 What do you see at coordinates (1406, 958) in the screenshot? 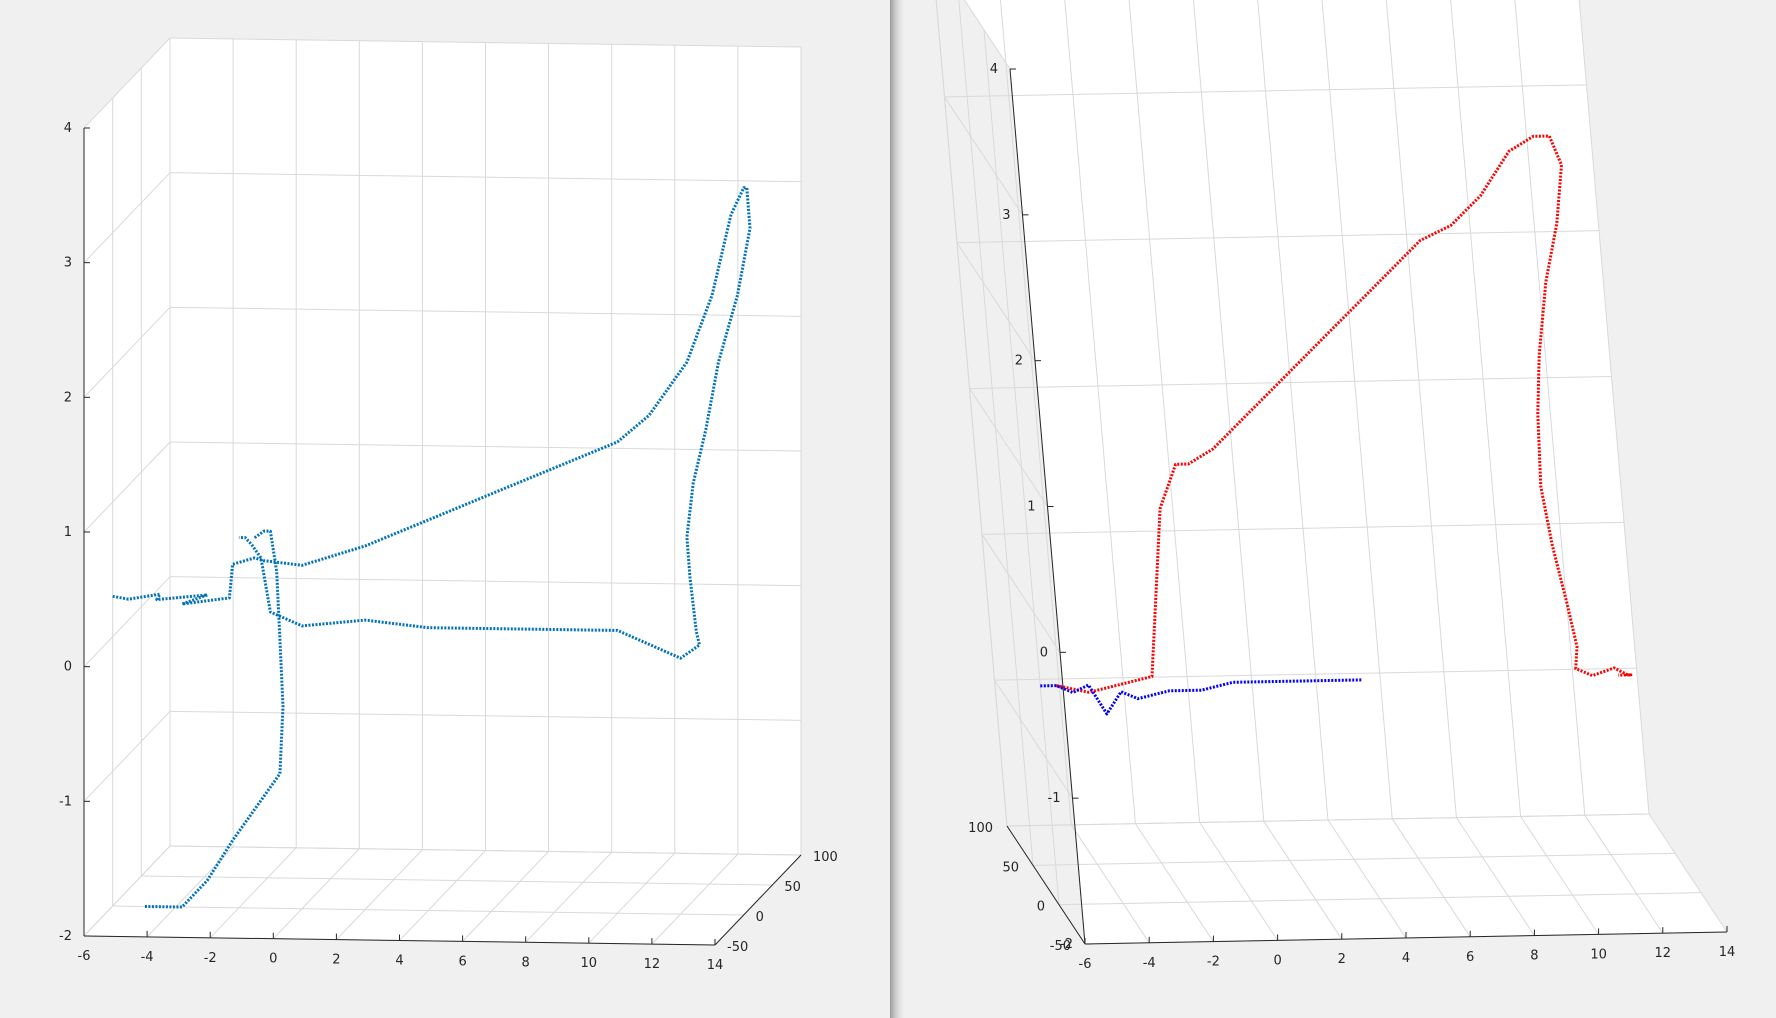
I see `x-tick-label: 4` at bounding box center [1406, 958].